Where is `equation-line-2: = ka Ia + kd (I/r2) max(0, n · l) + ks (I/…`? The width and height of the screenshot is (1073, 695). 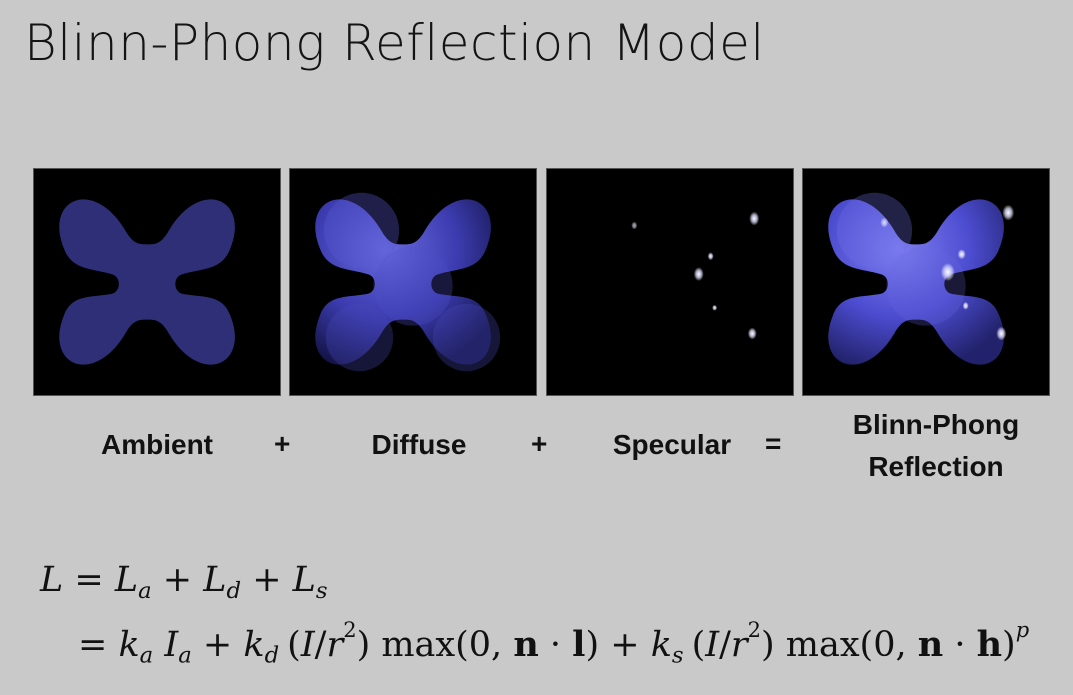 equation-line-2: = ka Ia + kd (I/r2) max(0, n · l) + ks (I/… is located at coordinates (554, 643).